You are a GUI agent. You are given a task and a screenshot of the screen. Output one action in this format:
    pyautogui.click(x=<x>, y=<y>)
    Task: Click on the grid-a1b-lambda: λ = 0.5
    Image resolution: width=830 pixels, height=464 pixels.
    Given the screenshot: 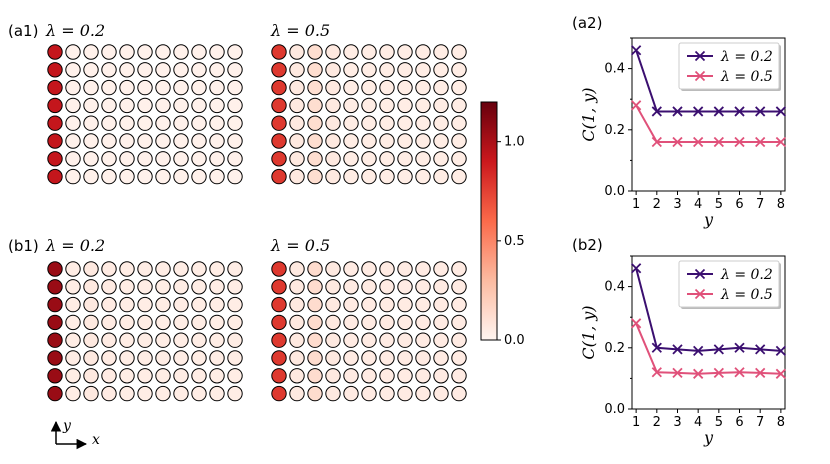 What is the action you would take?
    pyautogui.click(x=300, y=30)
    